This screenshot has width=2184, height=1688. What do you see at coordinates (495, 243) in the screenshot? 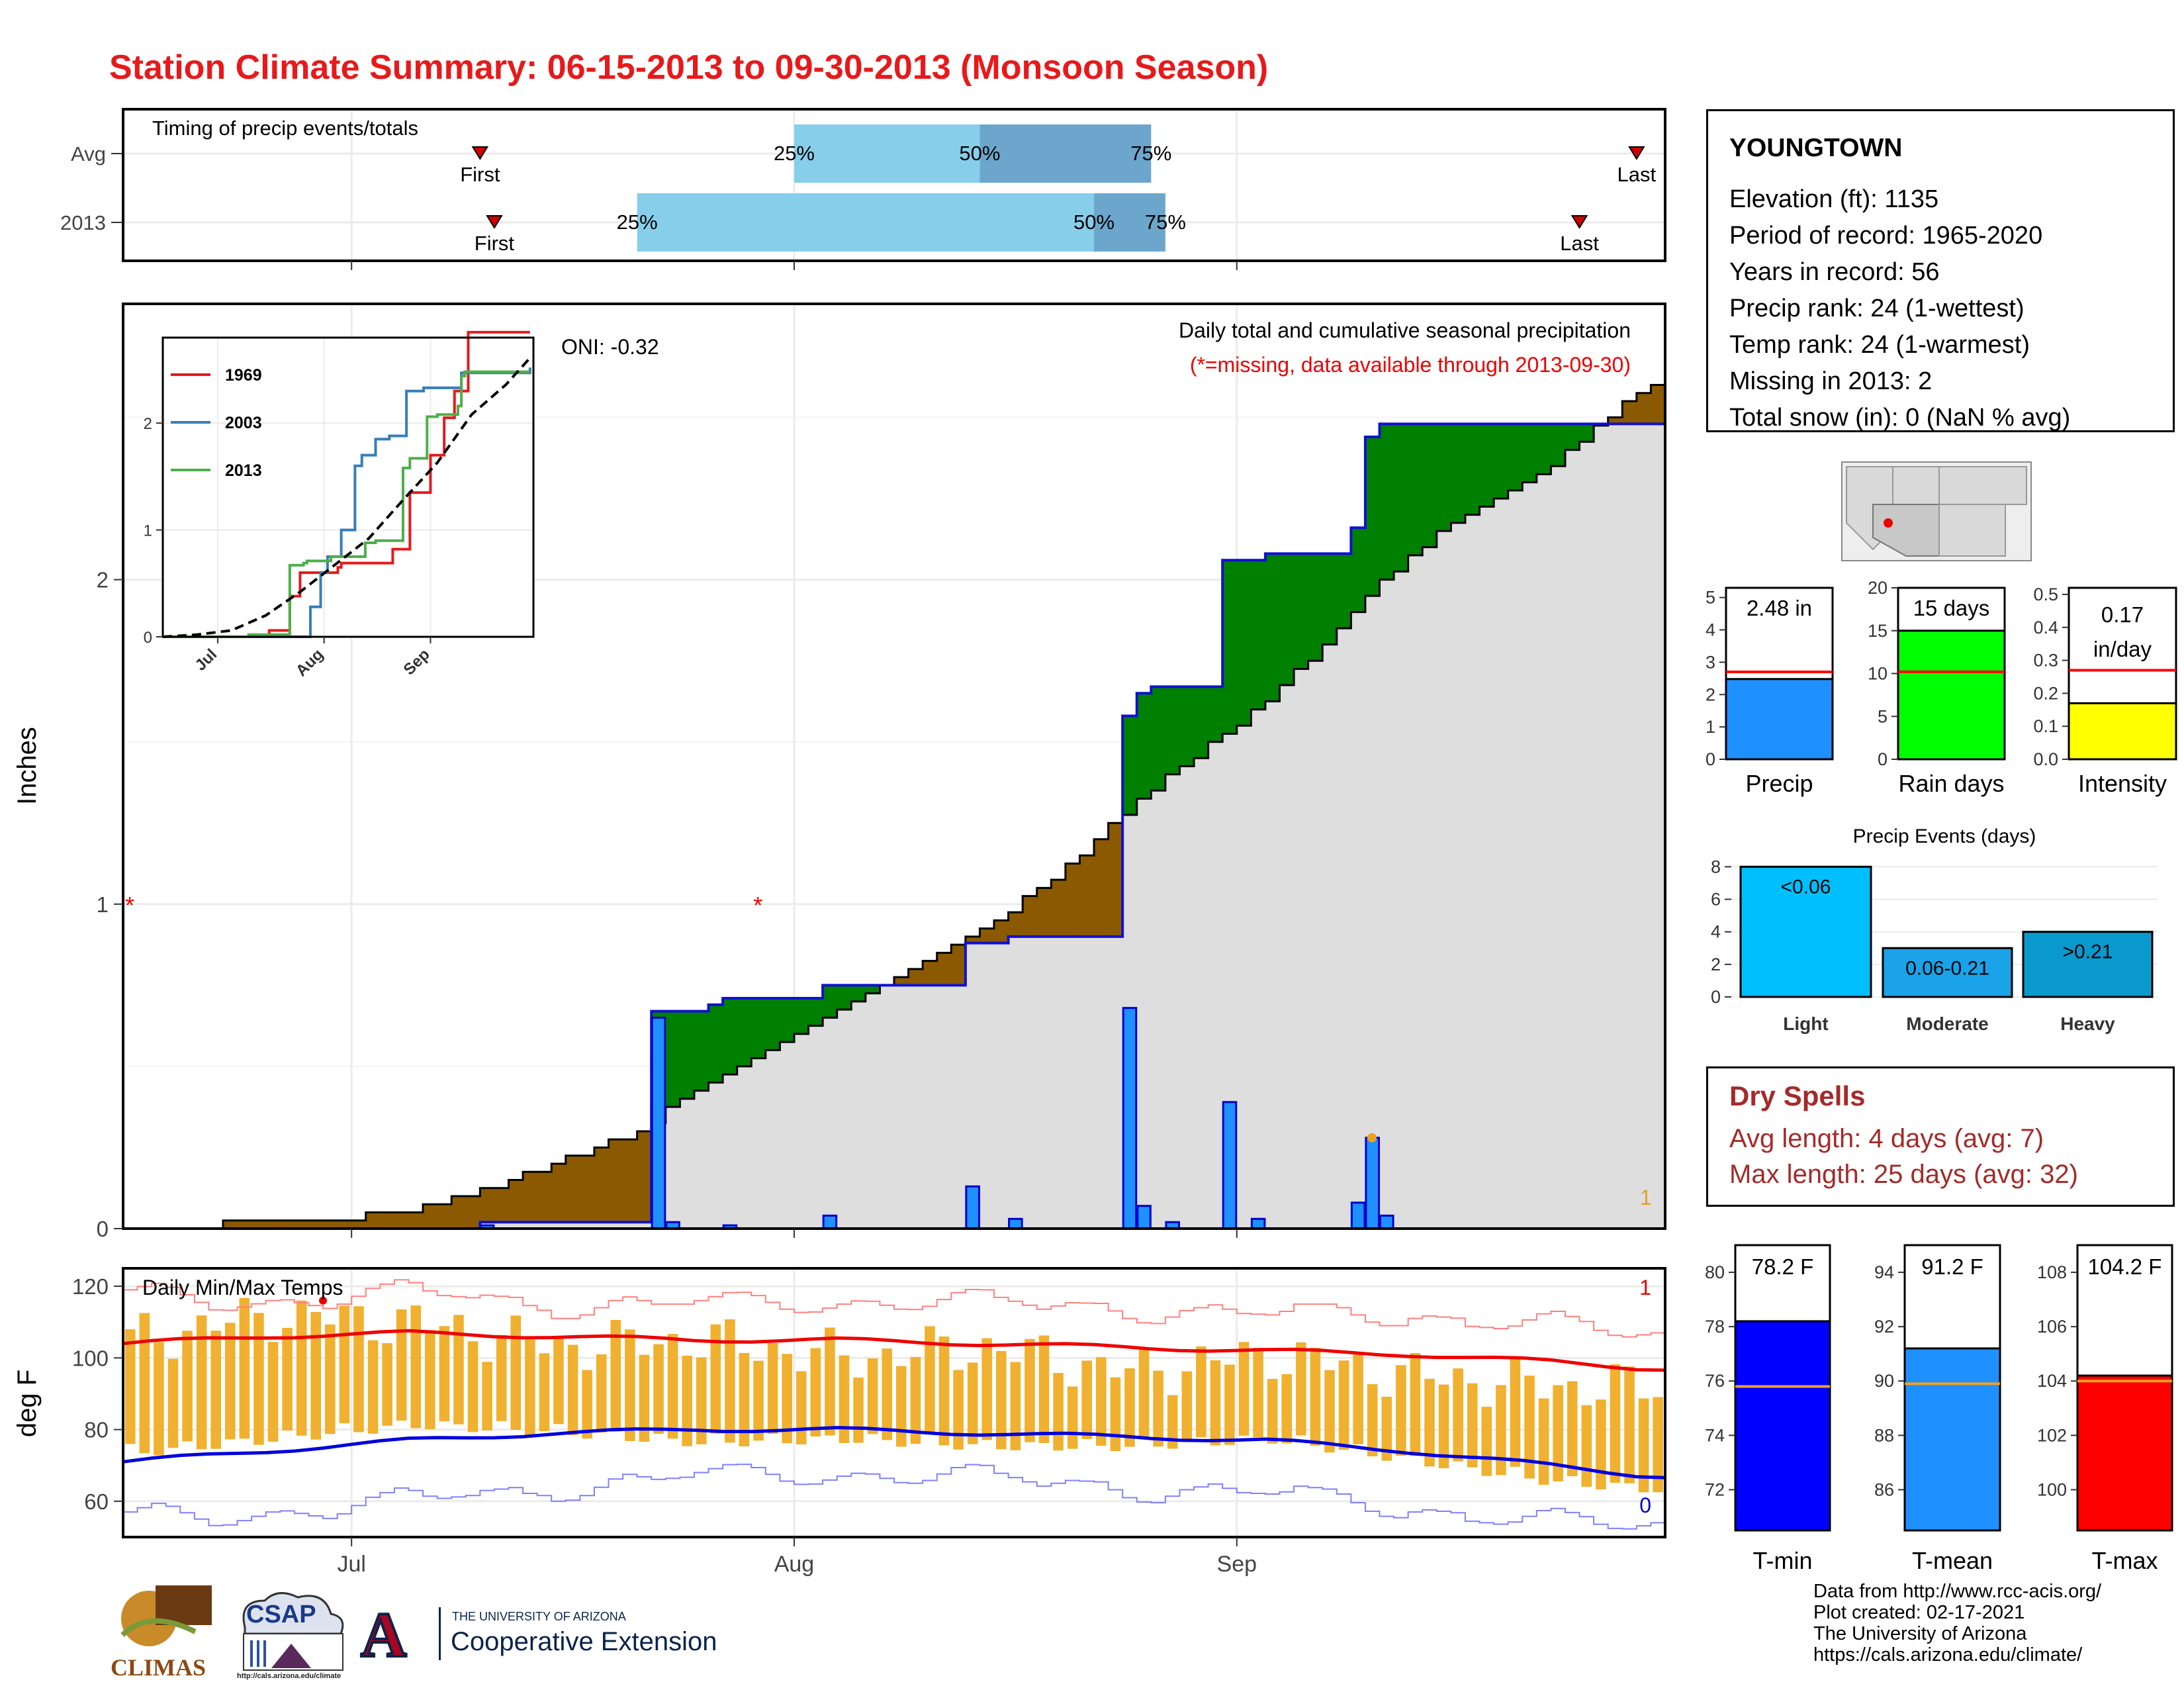
I see `timing-first-label: First` at bounding box center [495, 243].